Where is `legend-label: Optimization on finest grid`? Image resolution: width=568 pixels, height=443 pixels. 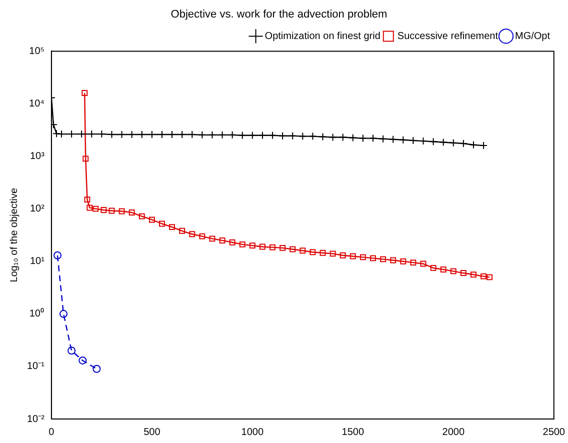
legend-label: Optimization on finest grid is located at coordinates (322, 36).